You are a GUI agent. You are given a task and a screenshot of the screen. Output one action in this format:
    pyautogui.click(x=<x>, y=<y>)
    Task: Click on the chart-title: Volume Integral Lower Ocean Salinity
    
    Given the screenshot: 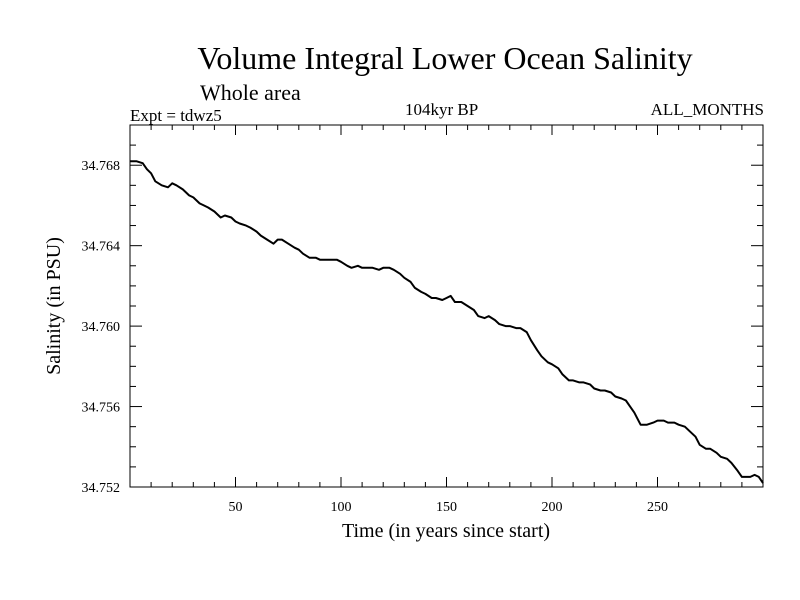 What is the action you would take?
    pyautogui.click(x=445, y=58)
    